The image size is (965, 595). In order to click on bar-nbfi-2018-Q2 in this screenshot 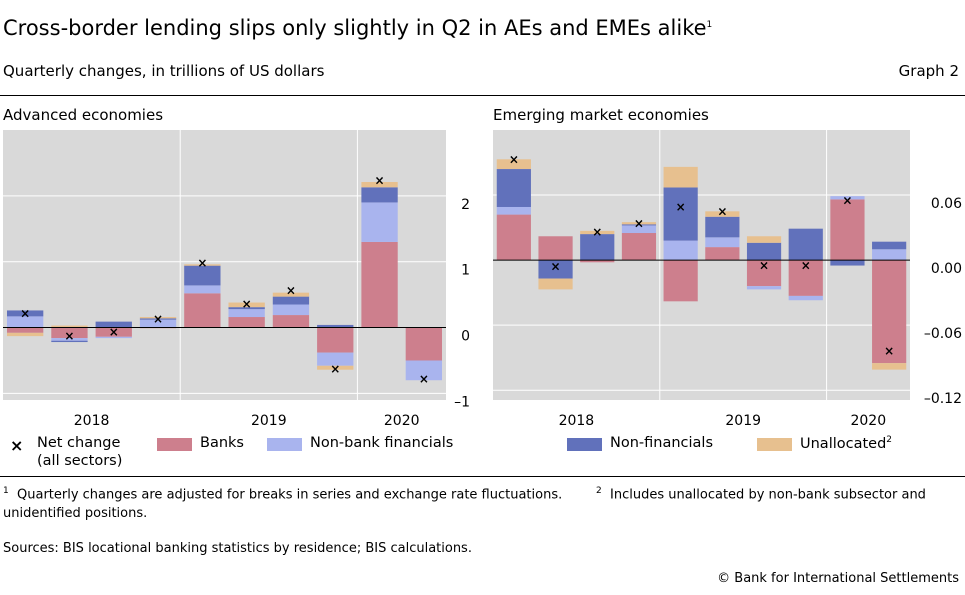, I will do `click(69, 339)`.